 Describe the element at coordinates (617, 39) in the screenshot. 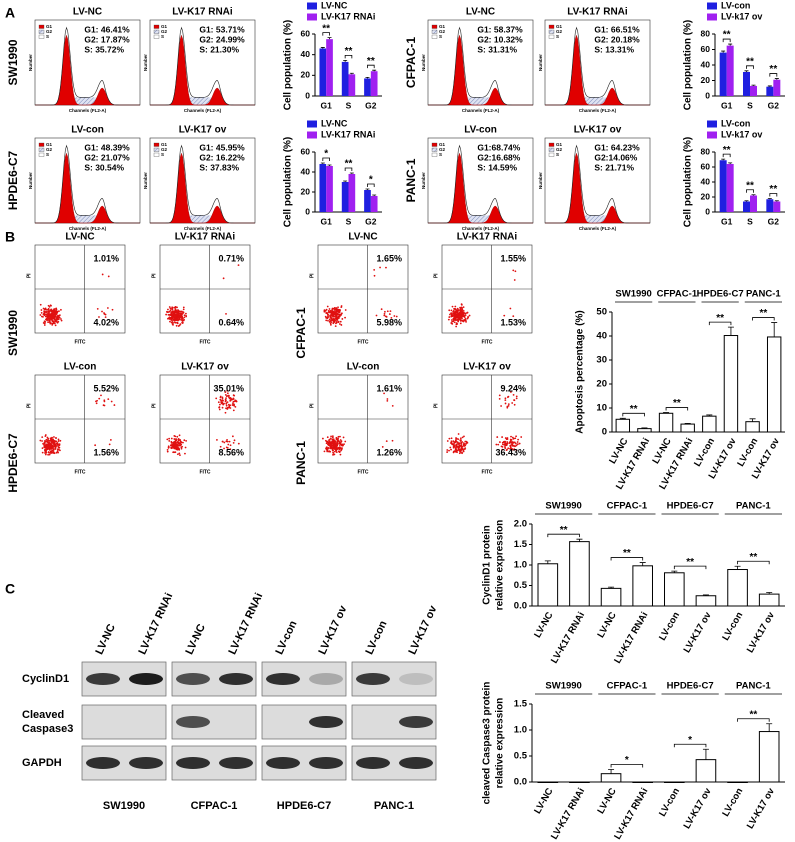

I see `phase-stat: G2: 20.18%` at that location.